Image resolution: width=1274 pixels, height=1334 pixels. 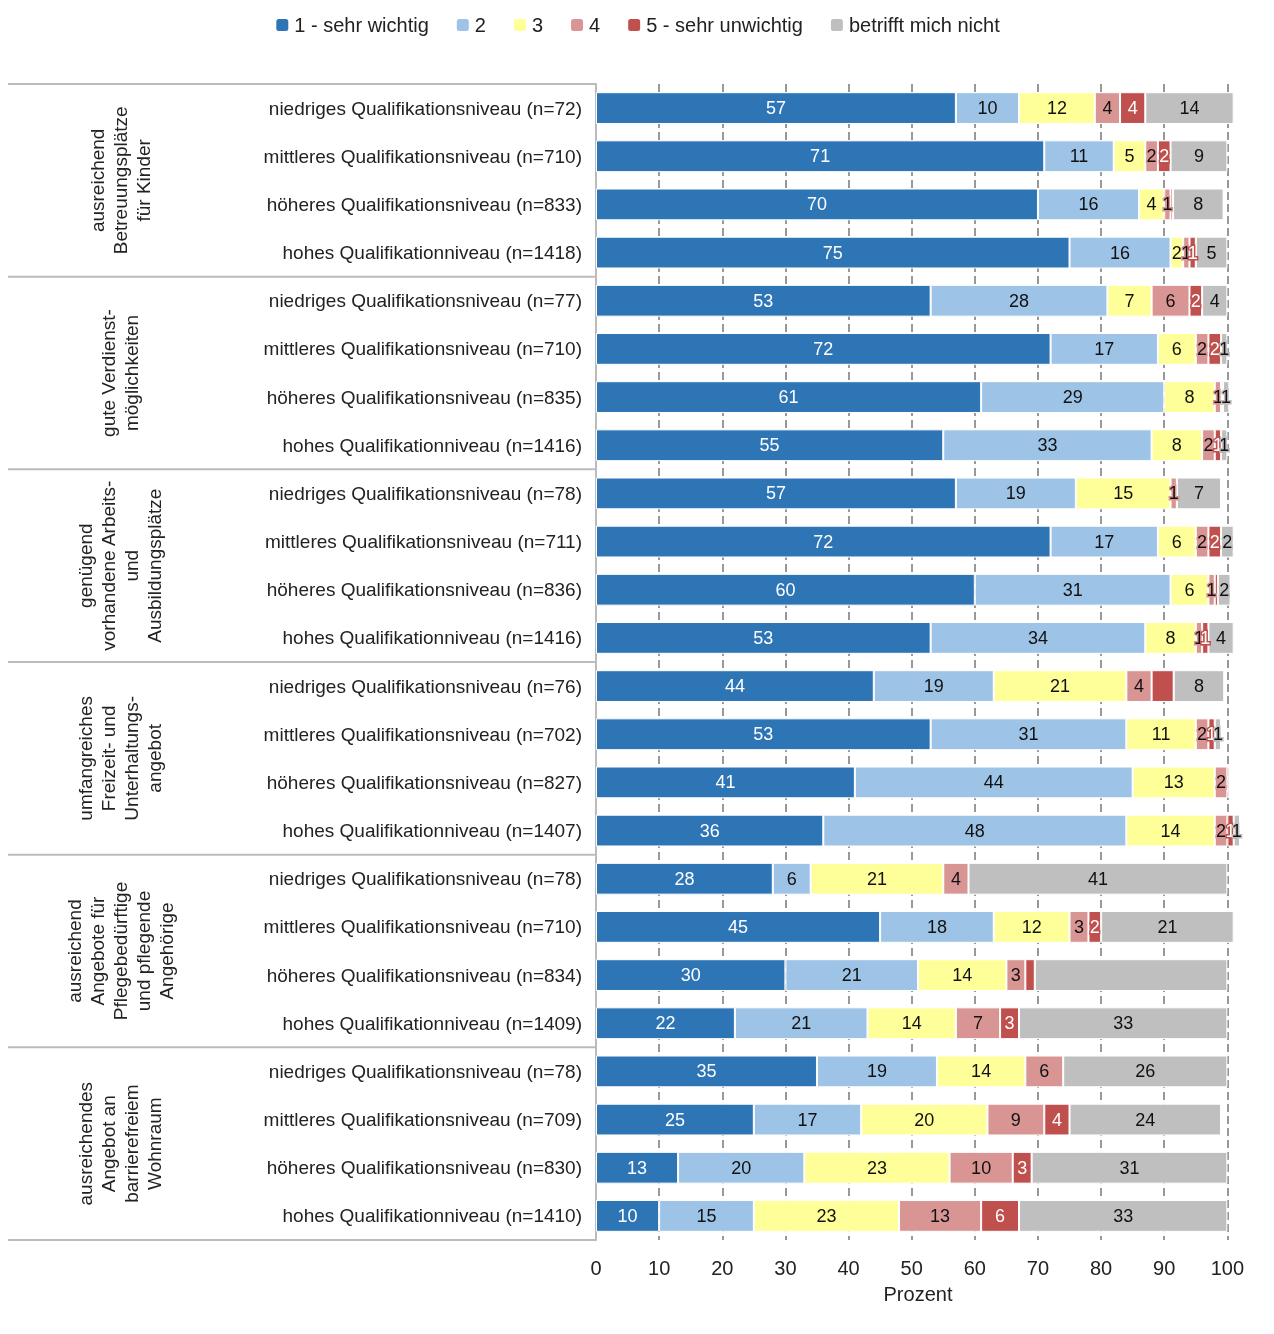 I want to click on text: ausreichendes Angebot an barrierefreiem Wohnraum, so click(x=120, y=1143).